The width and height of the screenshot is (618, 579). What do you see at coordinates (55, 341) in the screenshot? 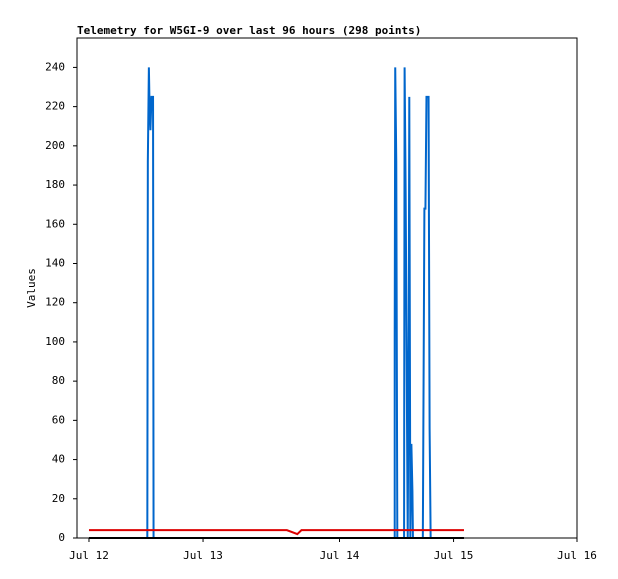
I see `y-tick-label: 100` at bounding box center [55, 341].